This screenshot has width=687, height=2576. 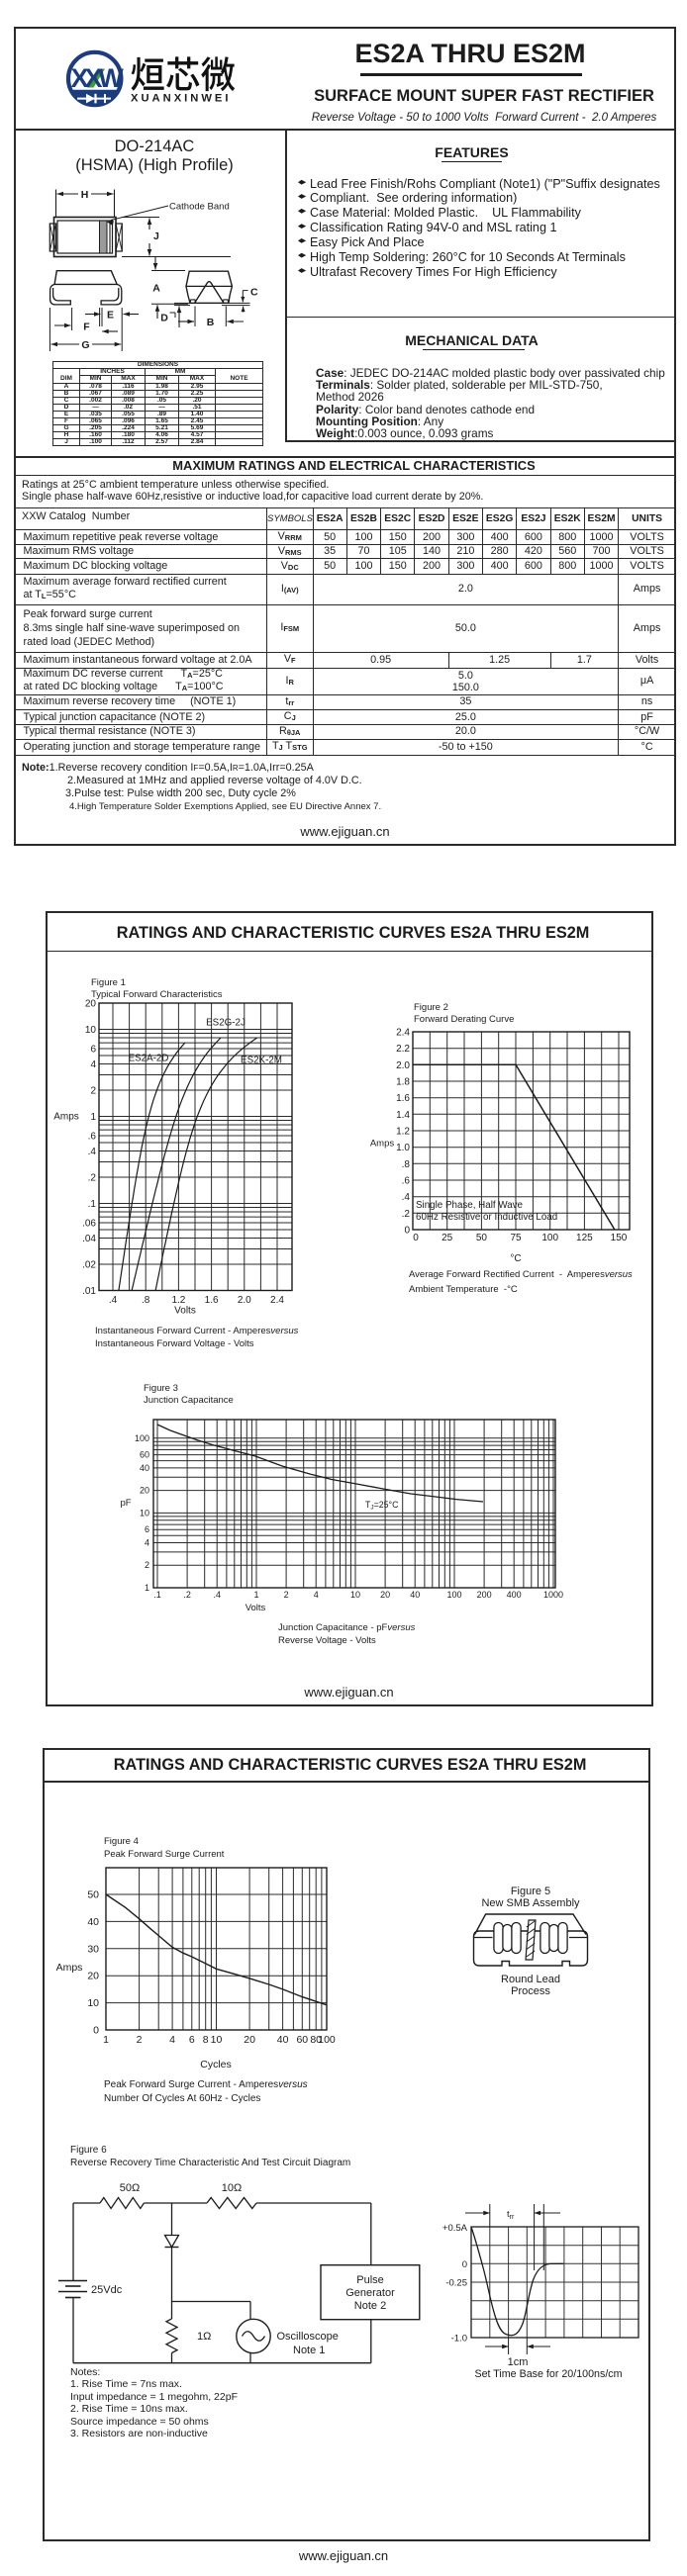 I want to click on svg-text: 80, so click(x=316, y=2040).